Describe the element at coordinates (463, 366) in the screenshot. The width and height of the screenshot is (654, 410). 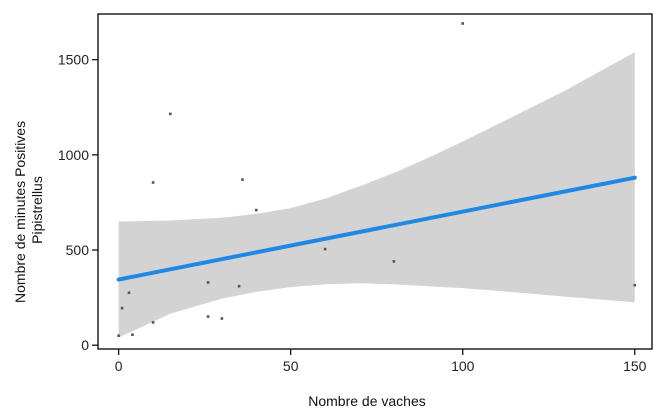
I see `x-tick-label: 100` at that location.